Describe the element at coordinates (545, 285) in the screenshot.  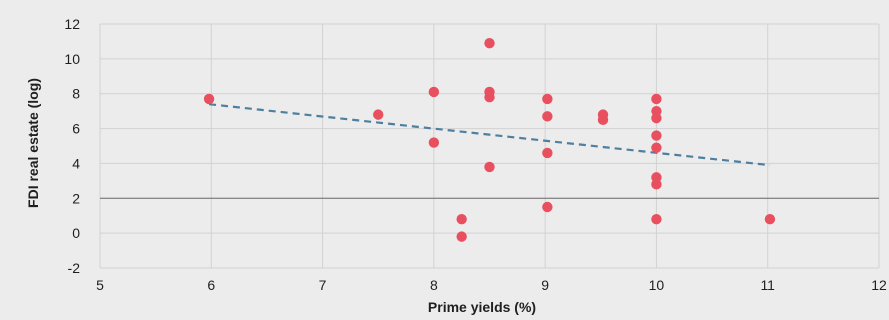
I see `x-tick-label: 9` at that location.